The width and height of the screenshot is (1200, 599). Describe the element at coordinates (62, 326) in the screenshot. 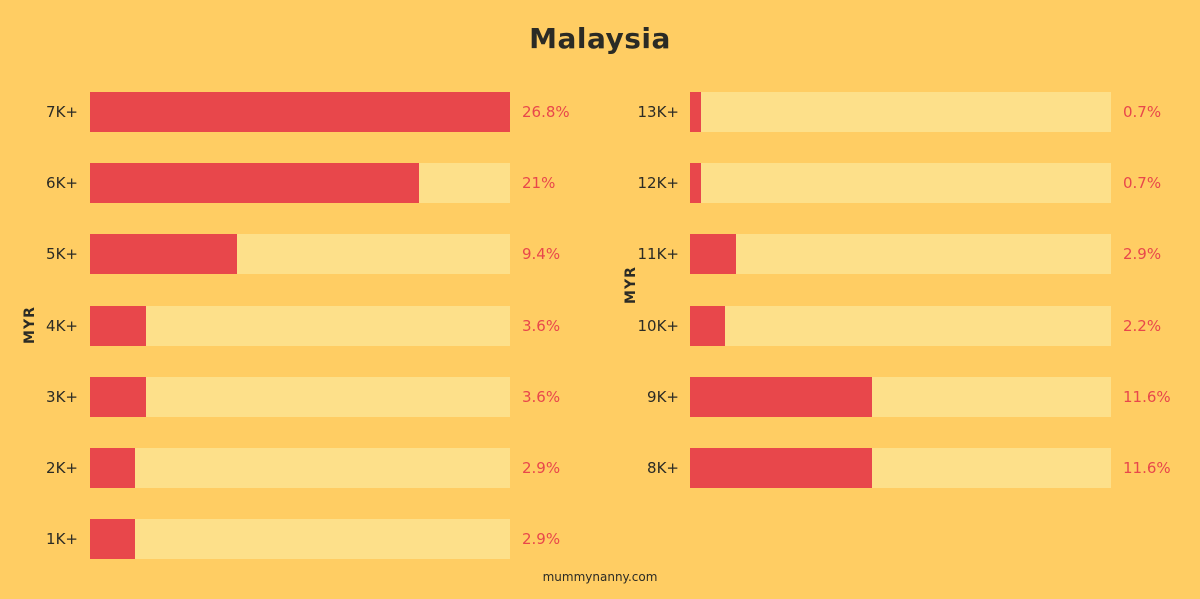

I see `category-label: 4K+` at that location.